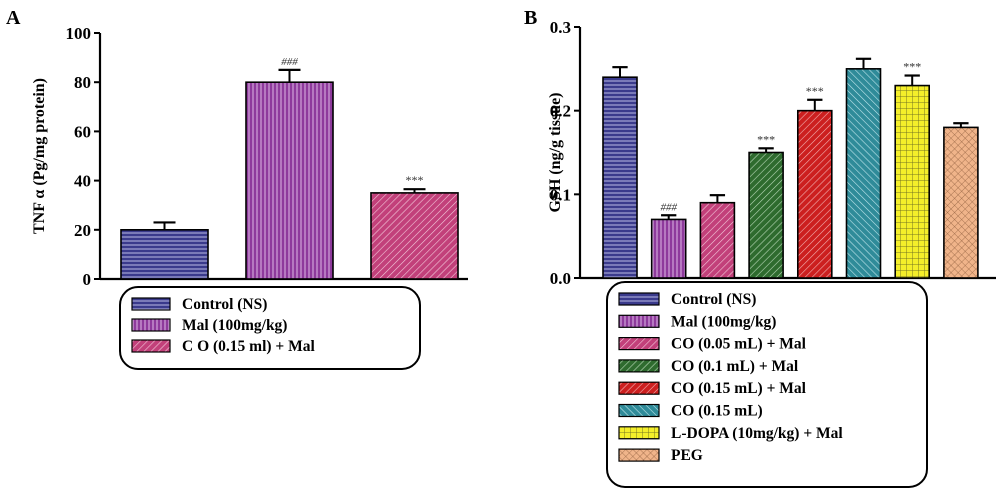 The image size is (1000, 496). I want to click on legend-label: PEG, so click(687, 455).